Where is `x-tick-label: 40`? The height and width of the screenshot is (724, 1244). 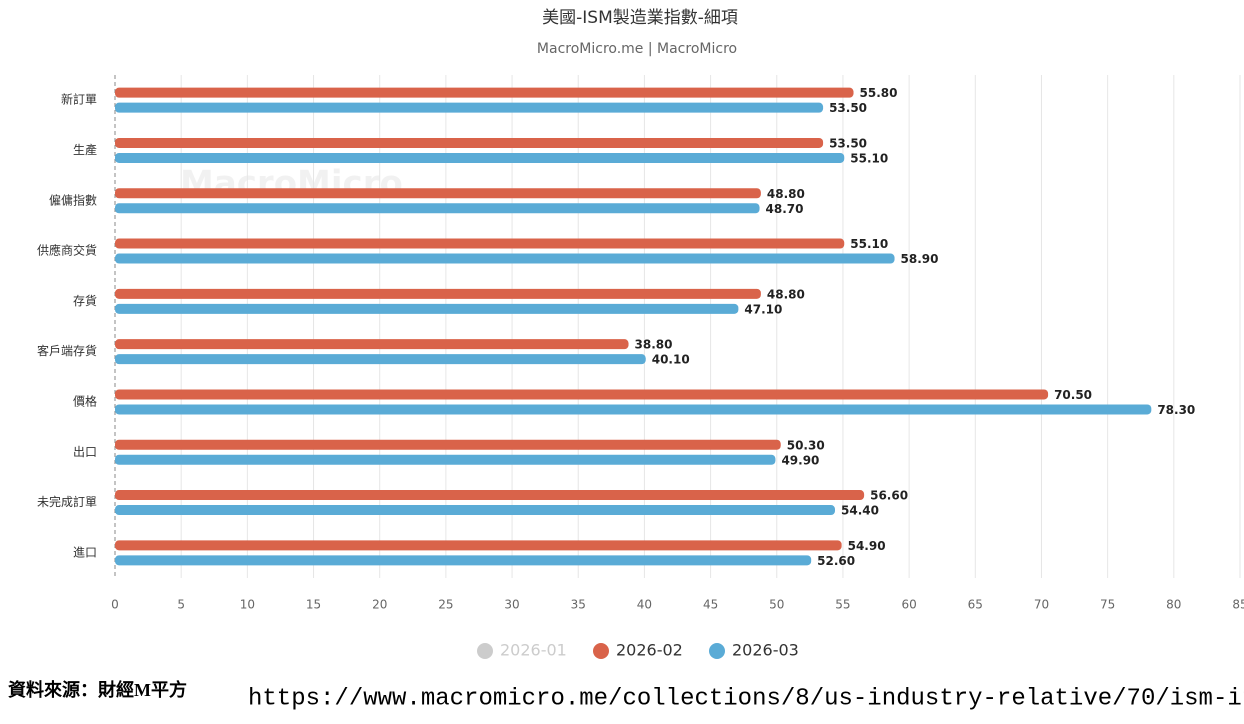
x-tick-label: 40 is located at coordinates (644, 605).